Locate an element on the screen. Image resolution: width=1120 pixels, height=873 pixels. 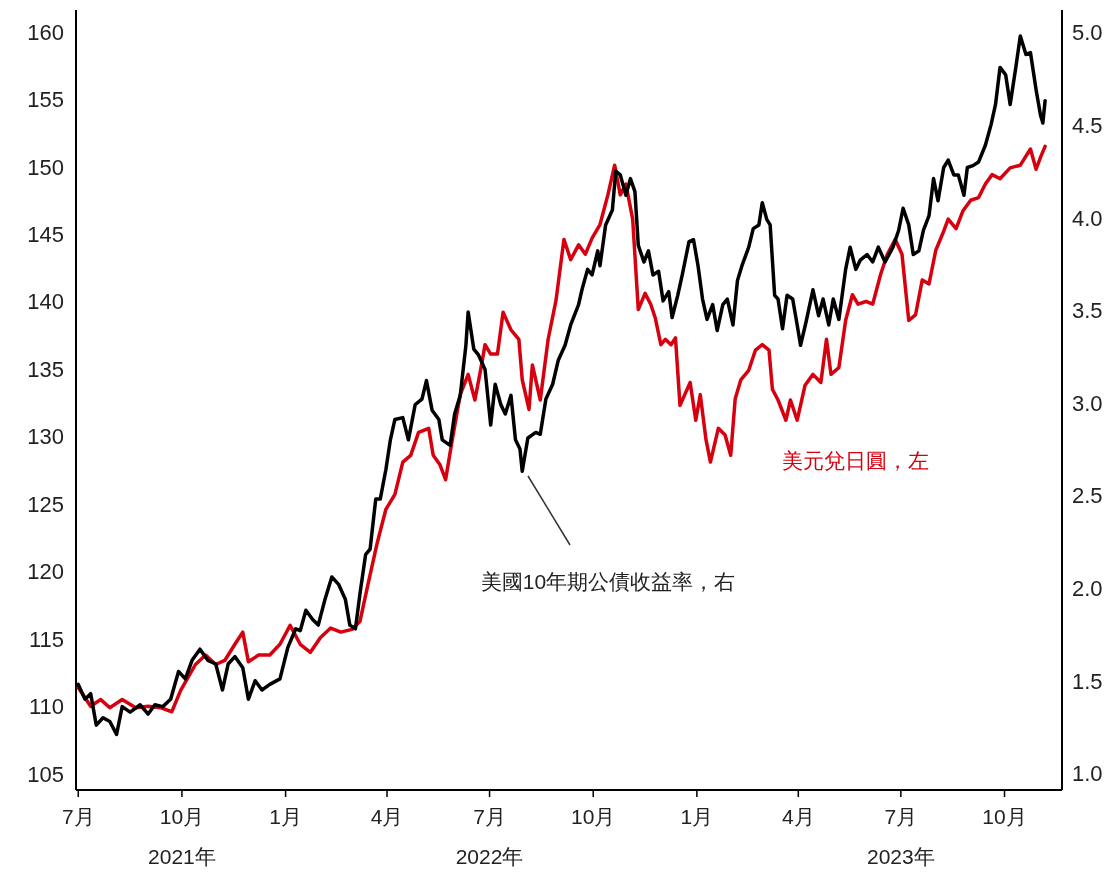
y-tick-label: 120 is located at coordinates (45, 572).